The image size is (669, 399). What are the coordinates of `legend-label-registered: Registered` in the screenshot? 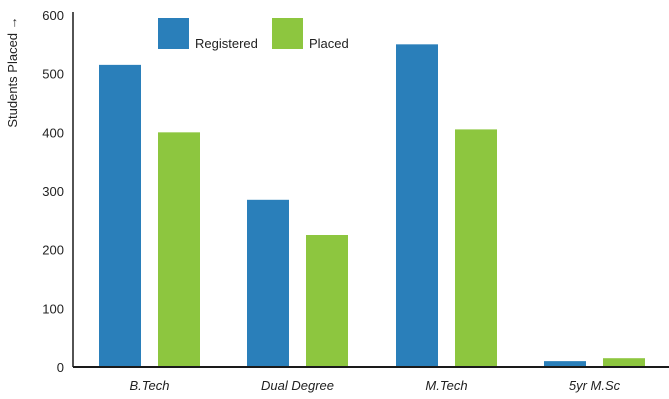 It's located at (226, 43).